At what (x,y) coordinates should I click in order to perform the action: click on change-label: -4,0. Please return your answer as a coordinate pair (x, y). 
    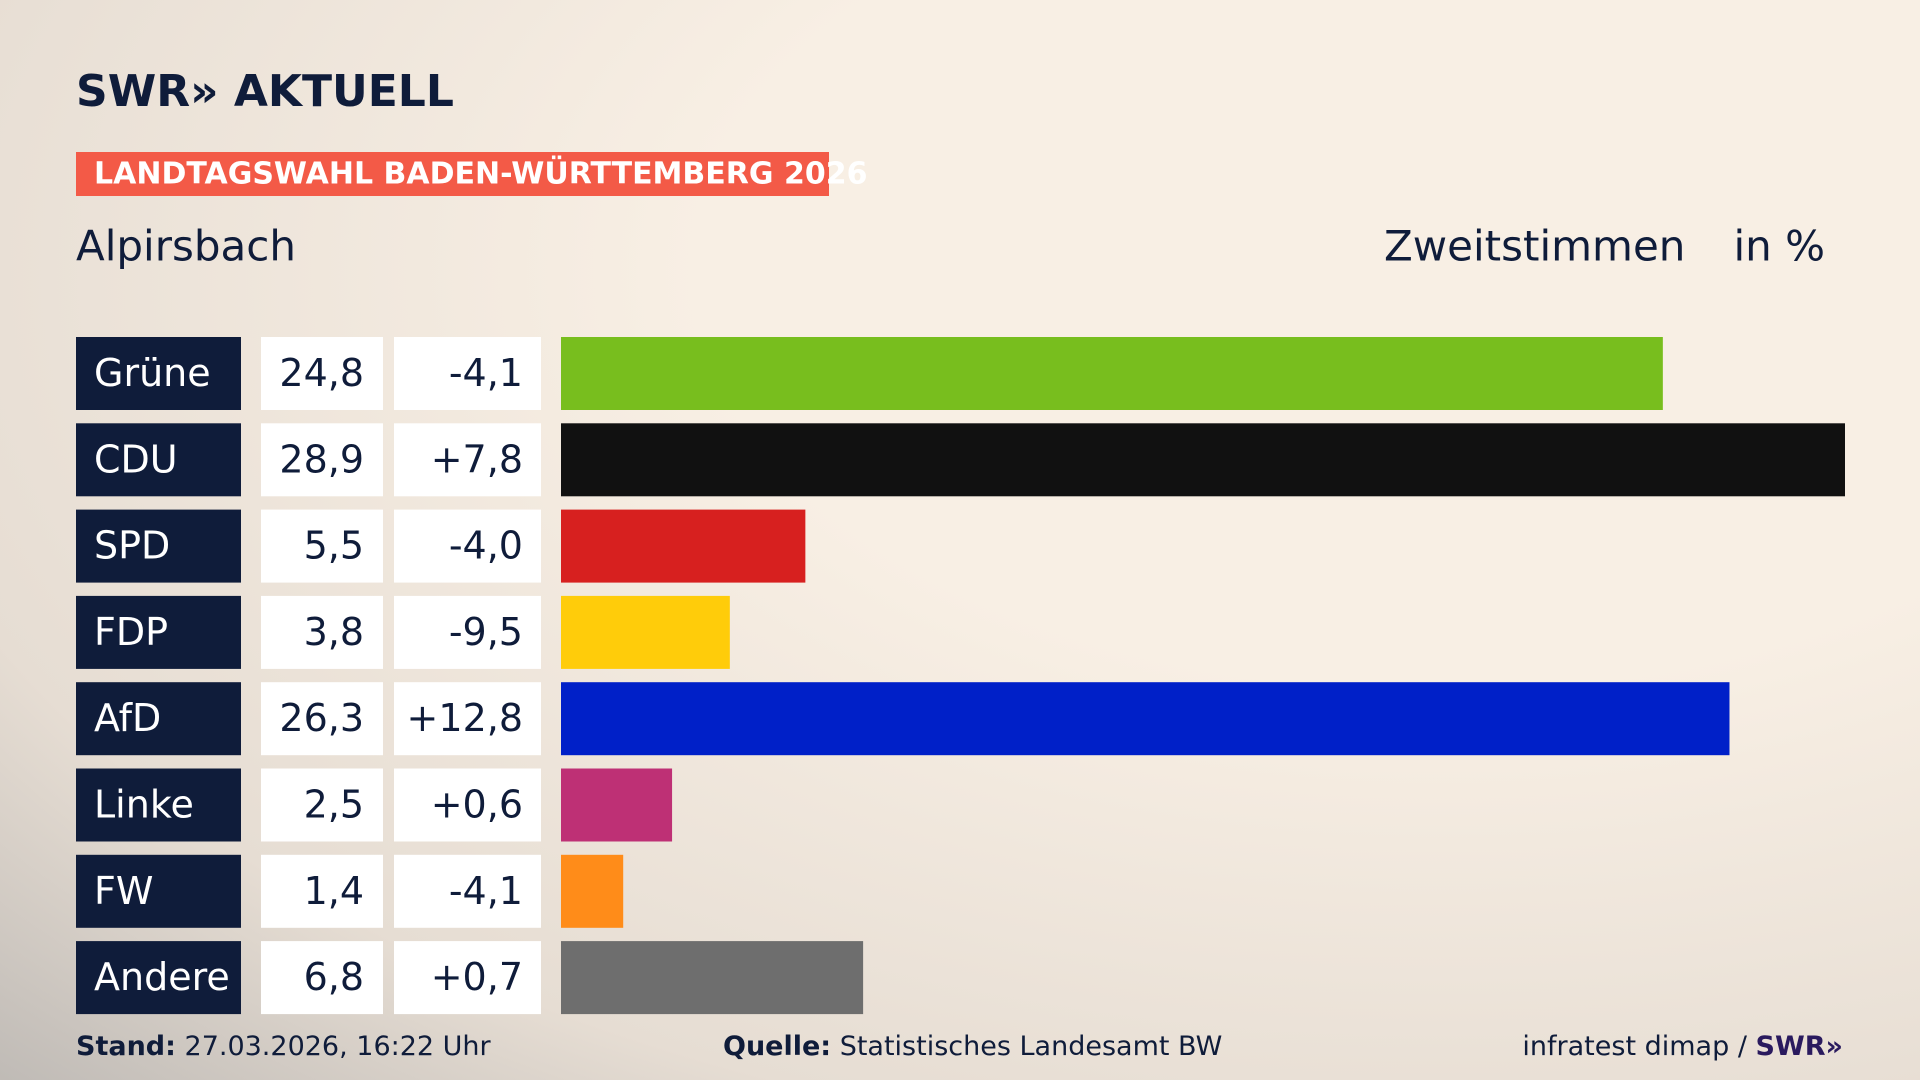
    Looking at the image, I should click on (486, 546).